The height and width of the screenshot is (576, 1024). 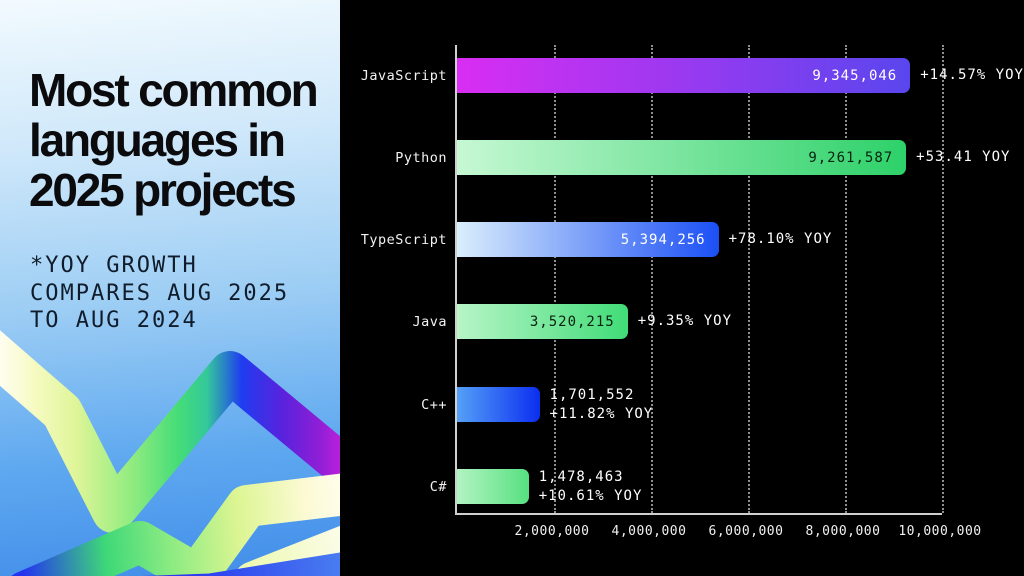 What do you see at coordinates (749, 279) in the screenshot?
I see `gridline-6m` at bounding box center [749, 279].